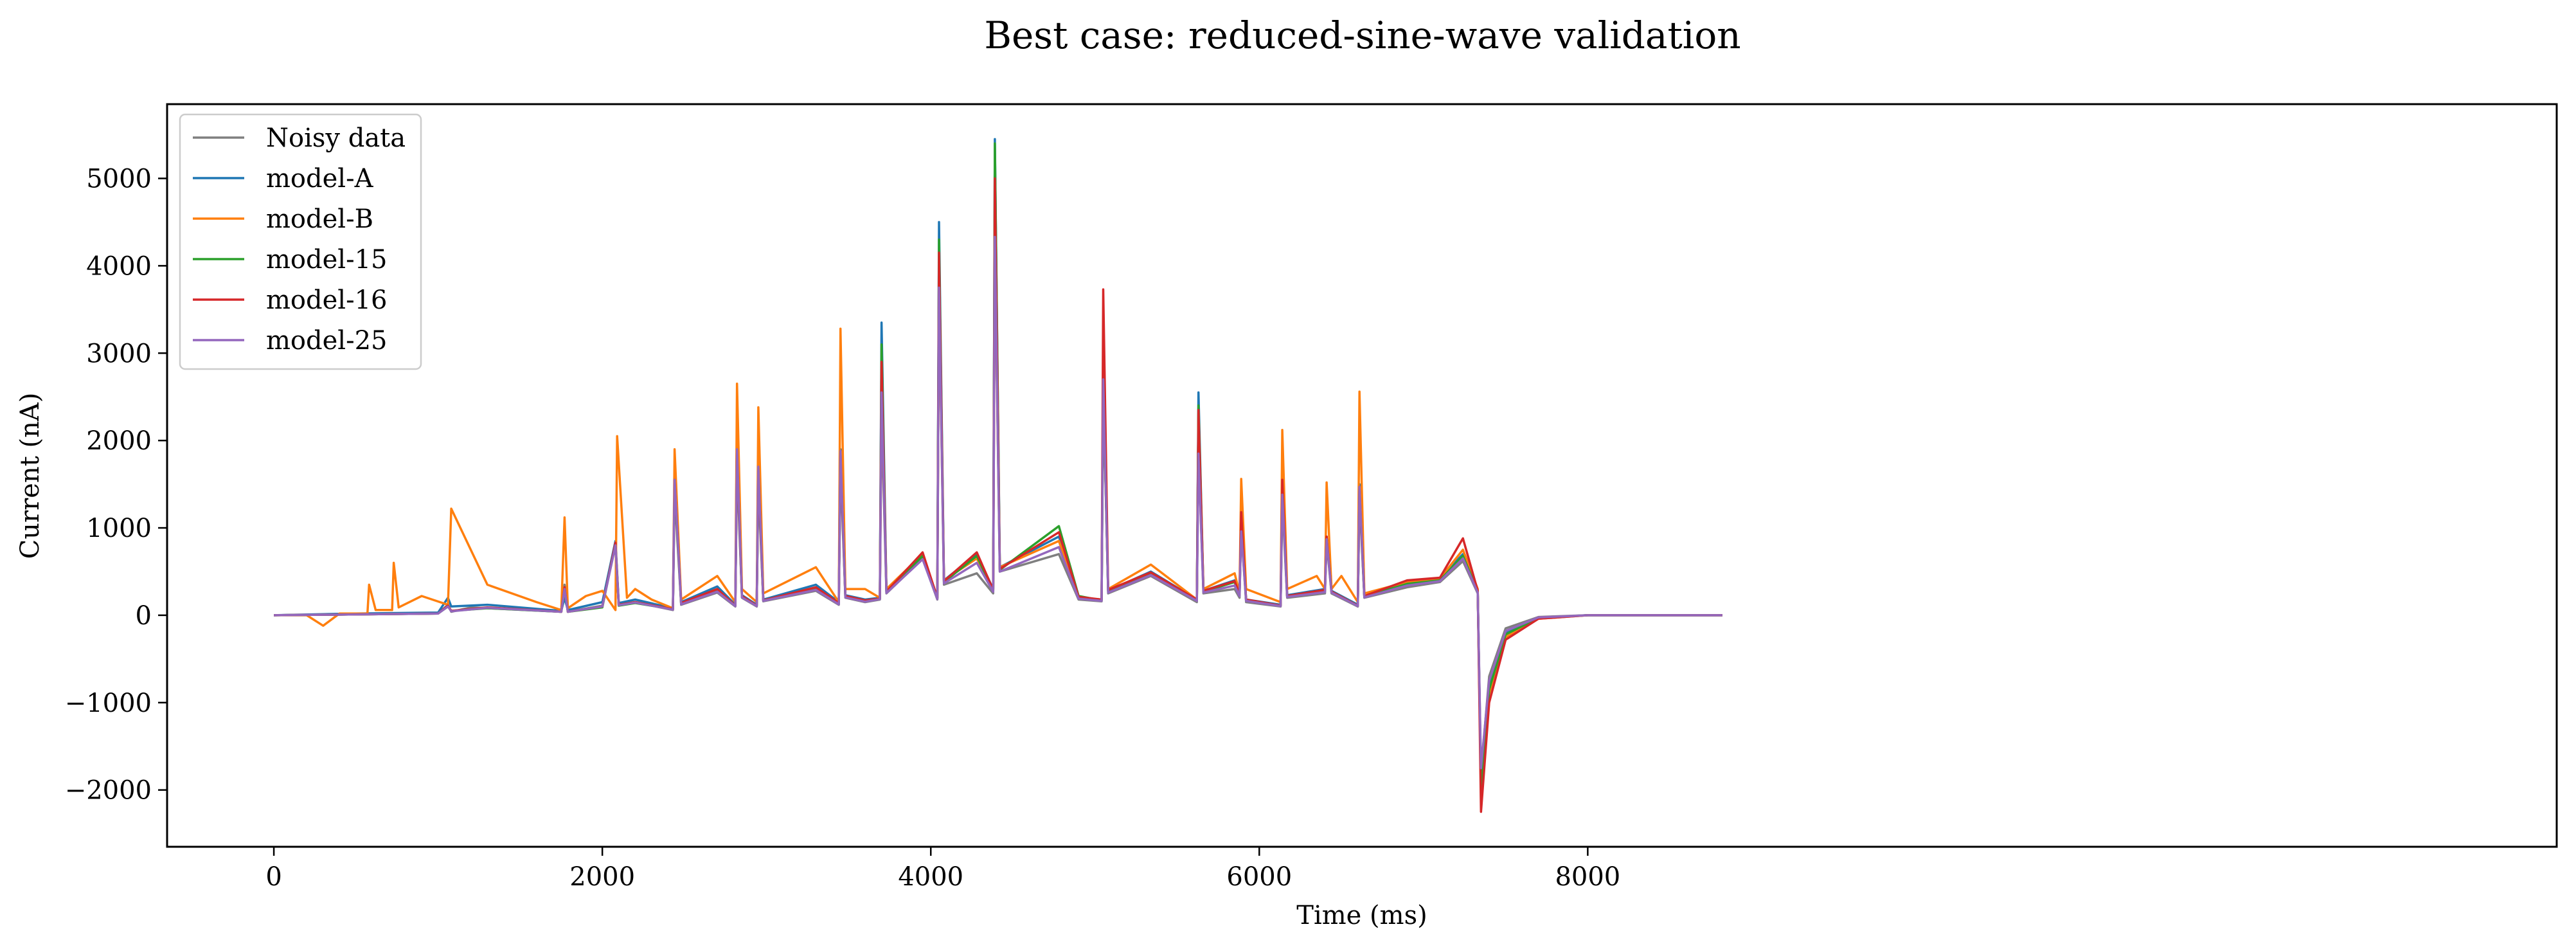  I want to click on legend-label-4: model-16, so click(327, 300).